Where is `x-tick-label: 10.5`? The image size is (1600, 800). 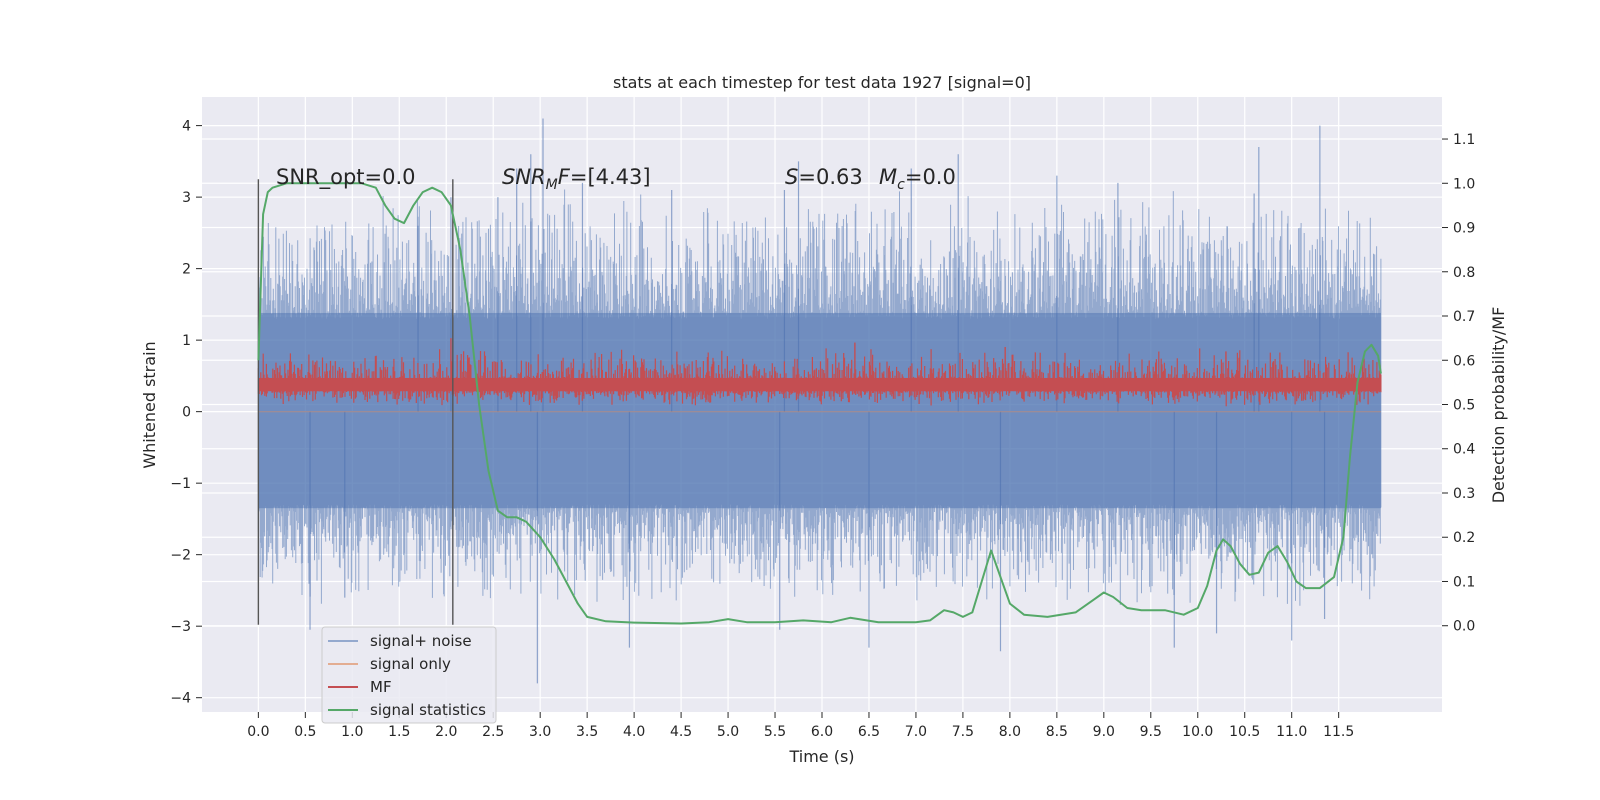 x-tick-label: 10.5 is located at coordinates (1244, 732).